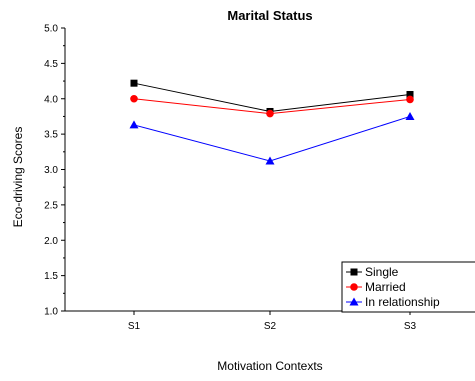  What do you see at coordinates (18, 177) in the screenshot?
I see `y-axis-label: Eco-driving Scores` at bounding box center [18, 177].